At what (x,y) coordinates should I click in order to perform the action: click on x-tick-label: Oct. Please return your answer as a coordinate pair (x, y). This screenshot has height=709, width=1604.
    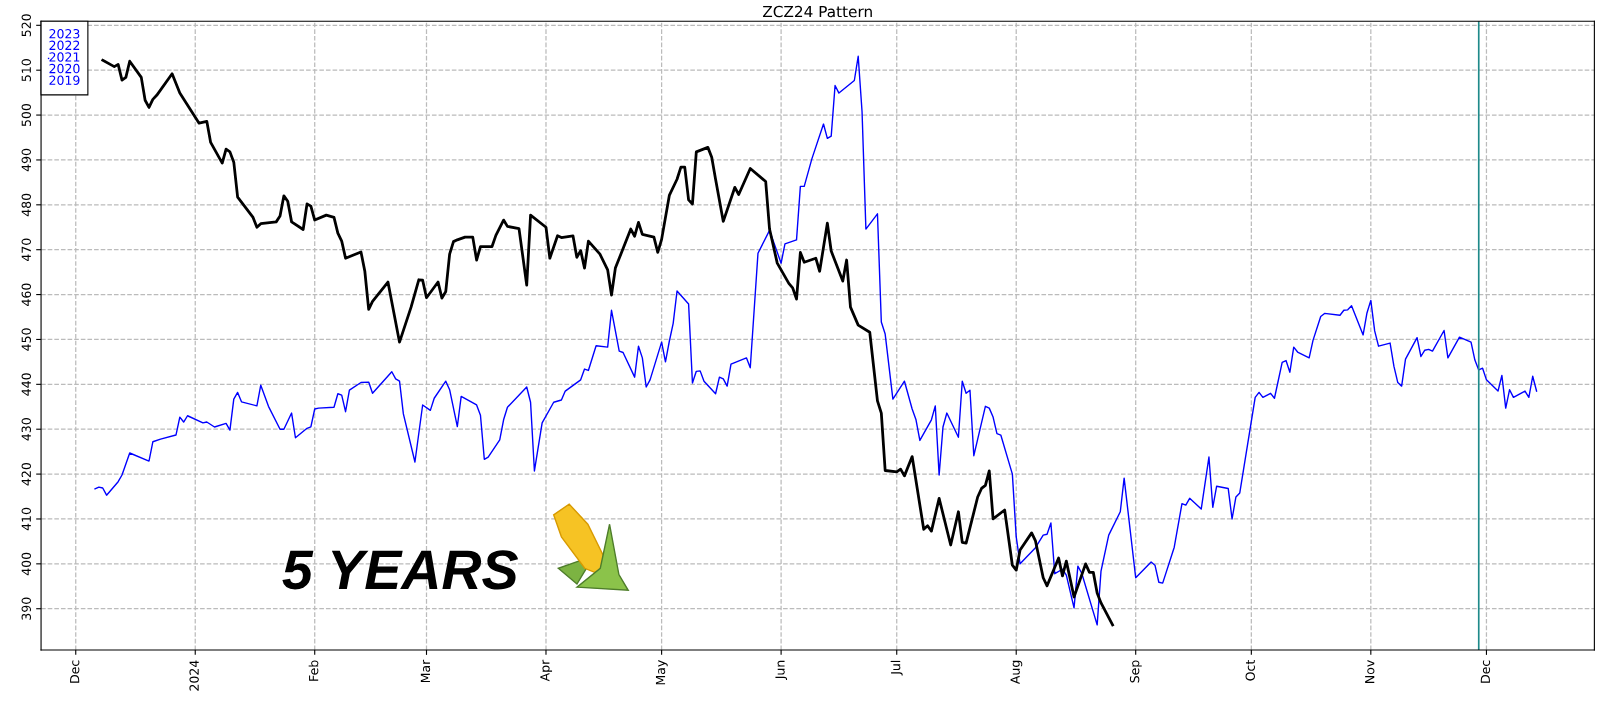
    Looking at the image, I should click on (1250, 670).